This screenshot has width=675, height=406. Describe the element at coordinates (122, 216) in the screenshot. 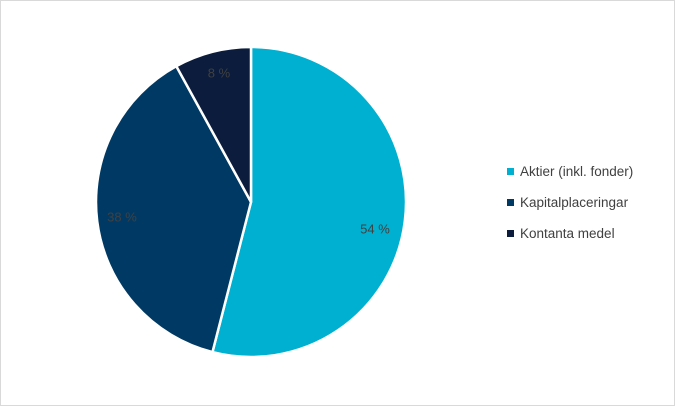

I see `data-label-kapitalplaceringar: 38 %` at that location.